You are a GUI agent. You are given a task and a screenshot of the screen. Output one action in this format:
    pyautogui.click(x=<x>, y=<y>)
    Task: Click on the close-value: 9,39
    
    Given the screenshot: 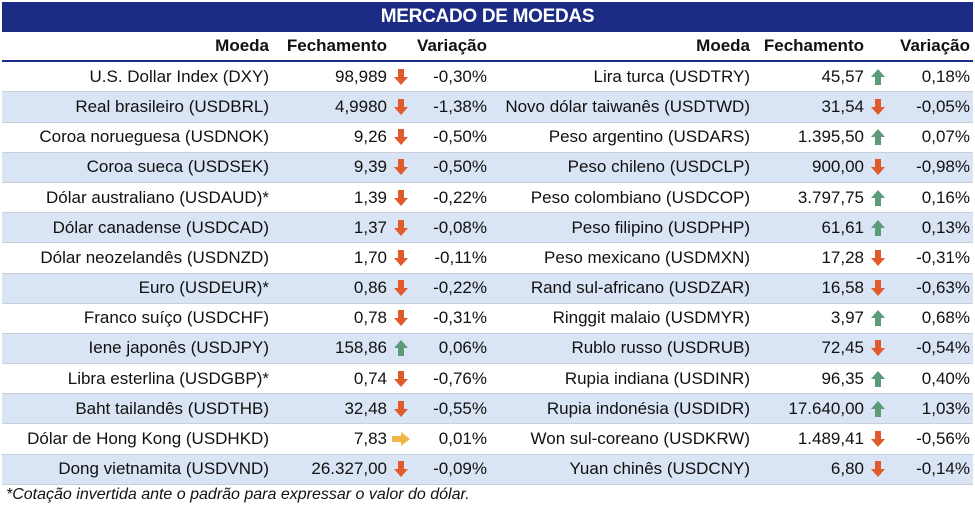 What is the action you would take?
    pyautogui.click(x=370, y=167)
    